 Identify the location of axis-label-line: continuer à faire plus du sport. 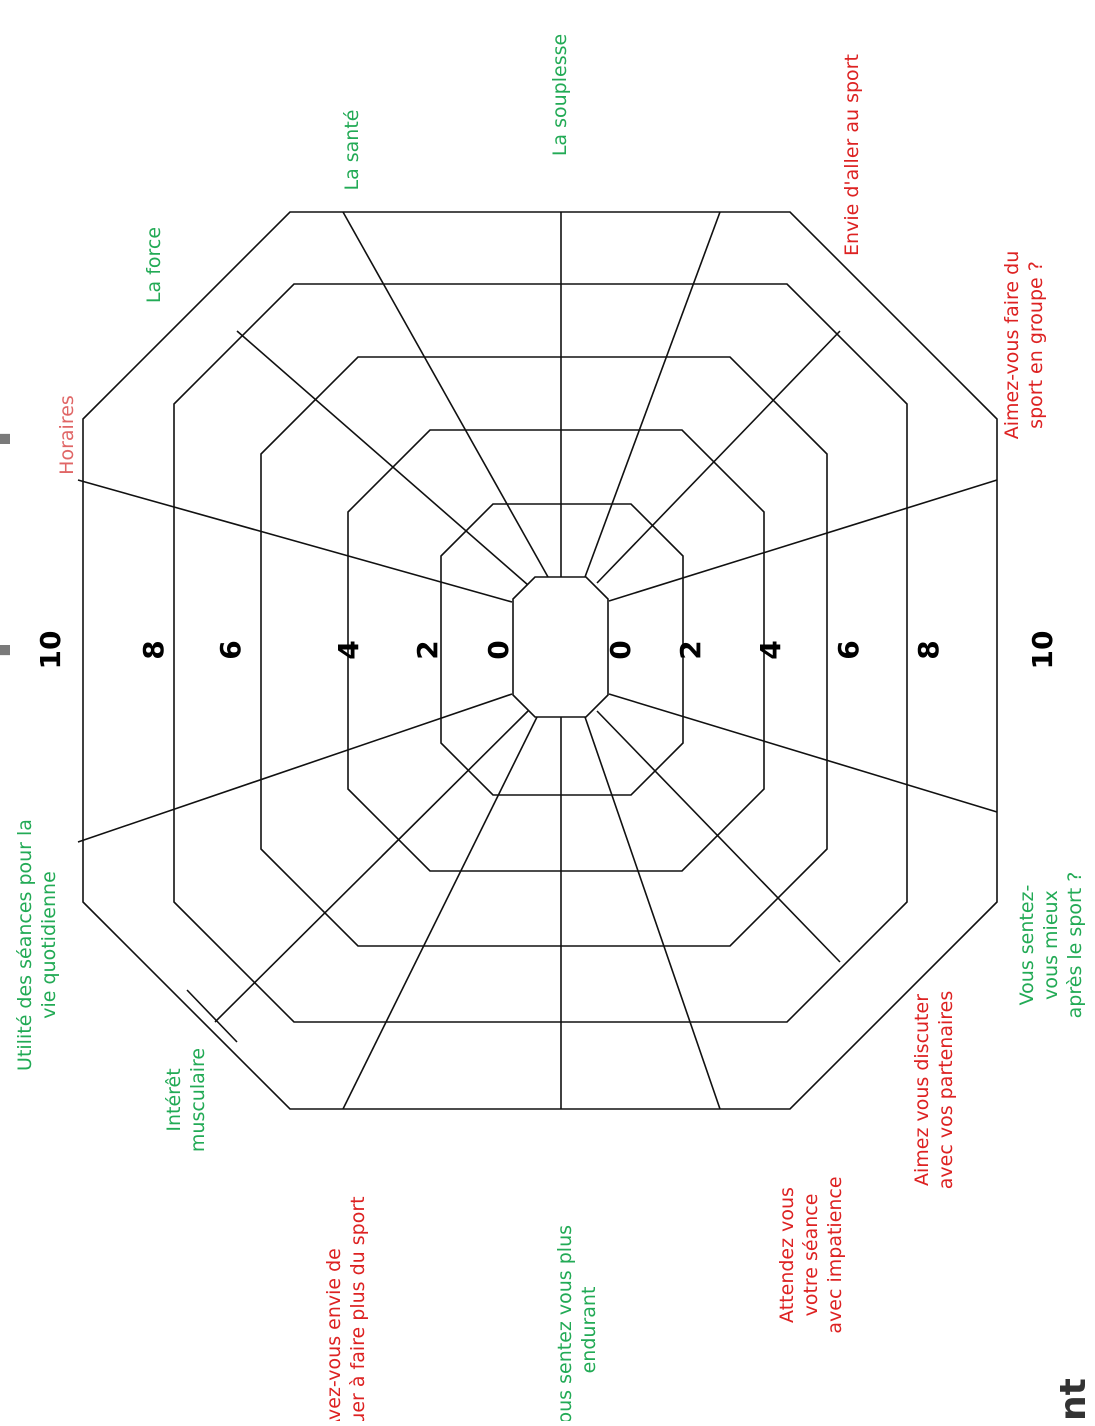
(358, 1308).